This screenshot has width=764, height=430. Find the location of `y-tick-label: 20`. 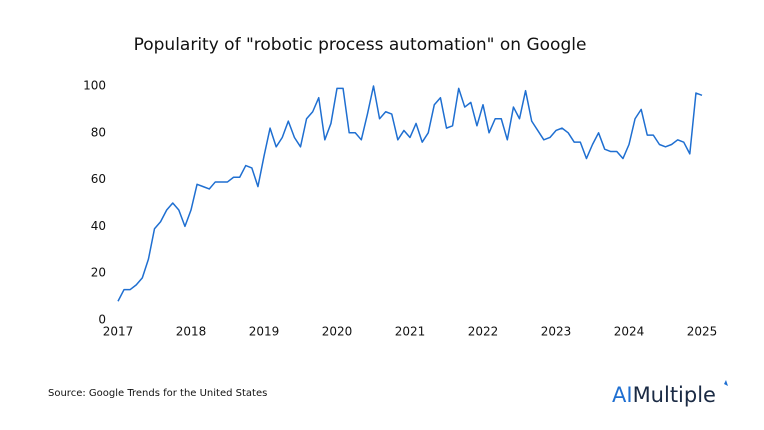

y-tick-label: 20 is located at coordinates (98, 273).